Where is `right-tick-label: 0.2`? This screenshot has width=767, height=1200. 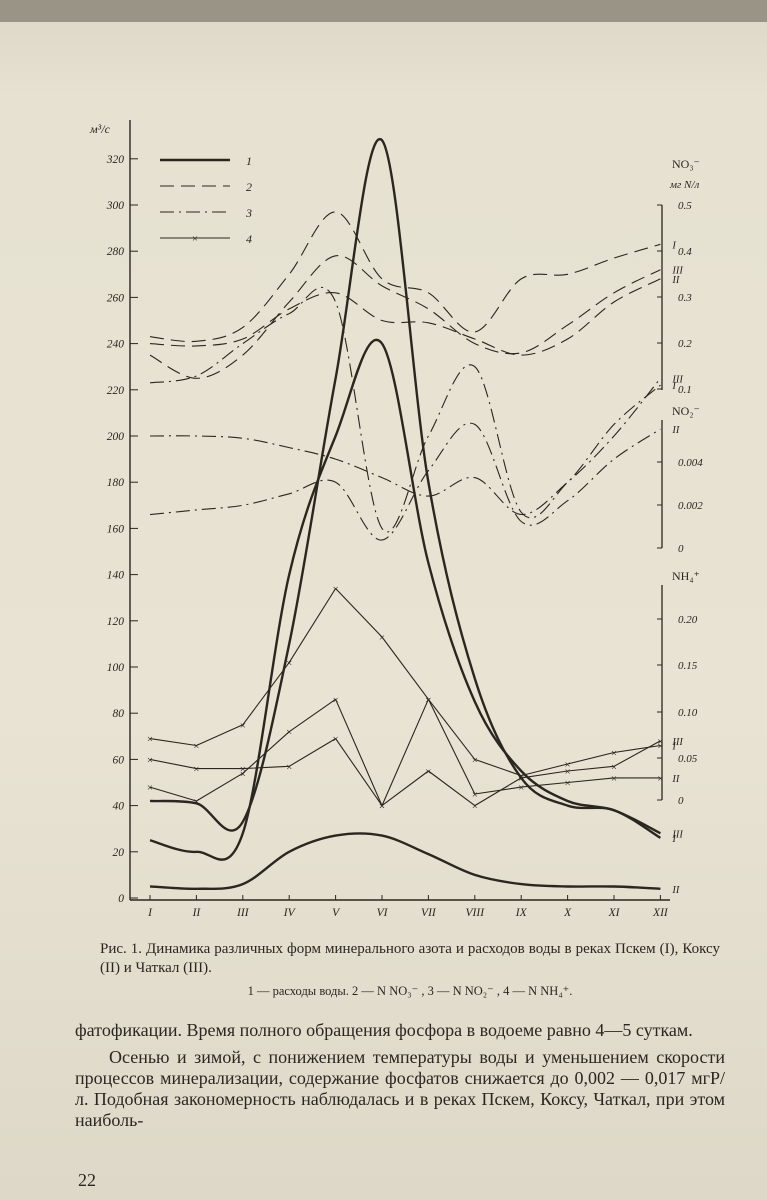 right-tick-label: 0.2 is located at coordinates (685, 344).